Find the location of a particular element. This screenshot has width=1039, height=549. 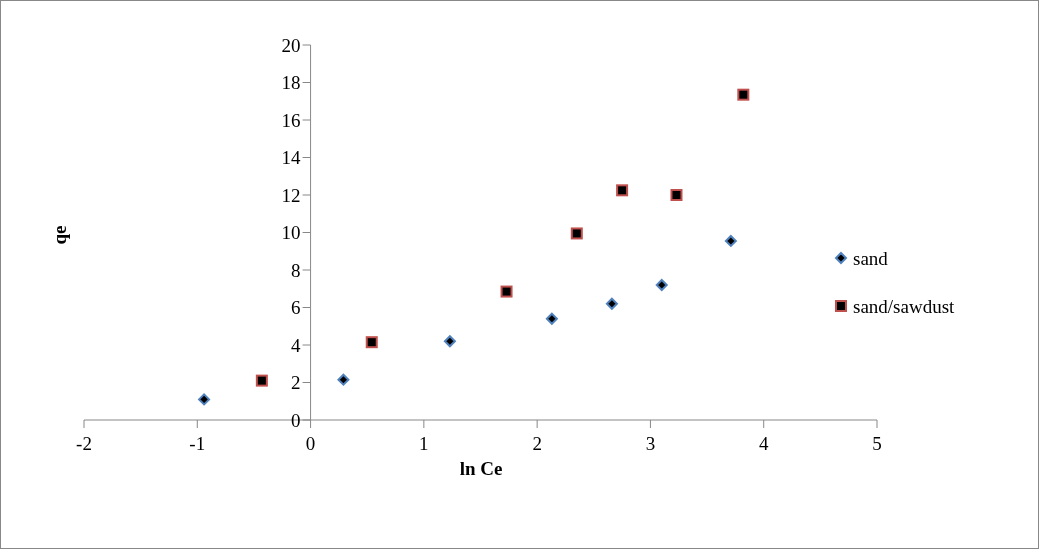

x-tick-label: -1 is located at coordinates (197, 443).